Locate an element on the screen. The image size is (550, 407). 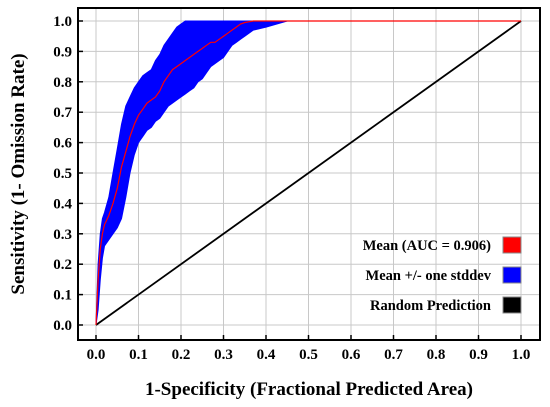
y-tick-labels: 0.0 0.1 0.2 0.3 0.4 0.5 0.6 0.7 0.8 0.9 1.0 is located at coordinates (68, 174).